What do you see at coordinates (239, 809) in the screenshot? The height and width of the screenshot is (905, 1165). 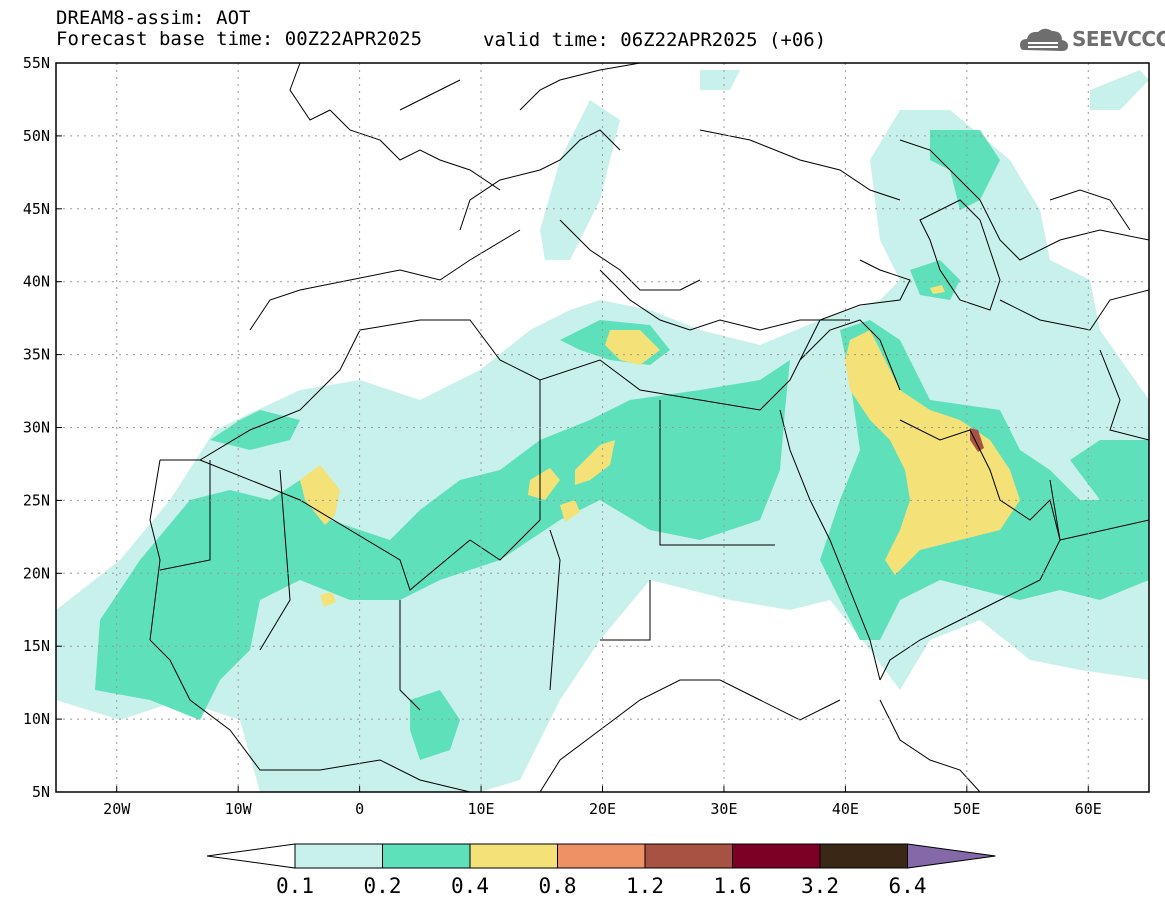 I see `lon-tick-label: 10W` at bounding box center [239, 809].